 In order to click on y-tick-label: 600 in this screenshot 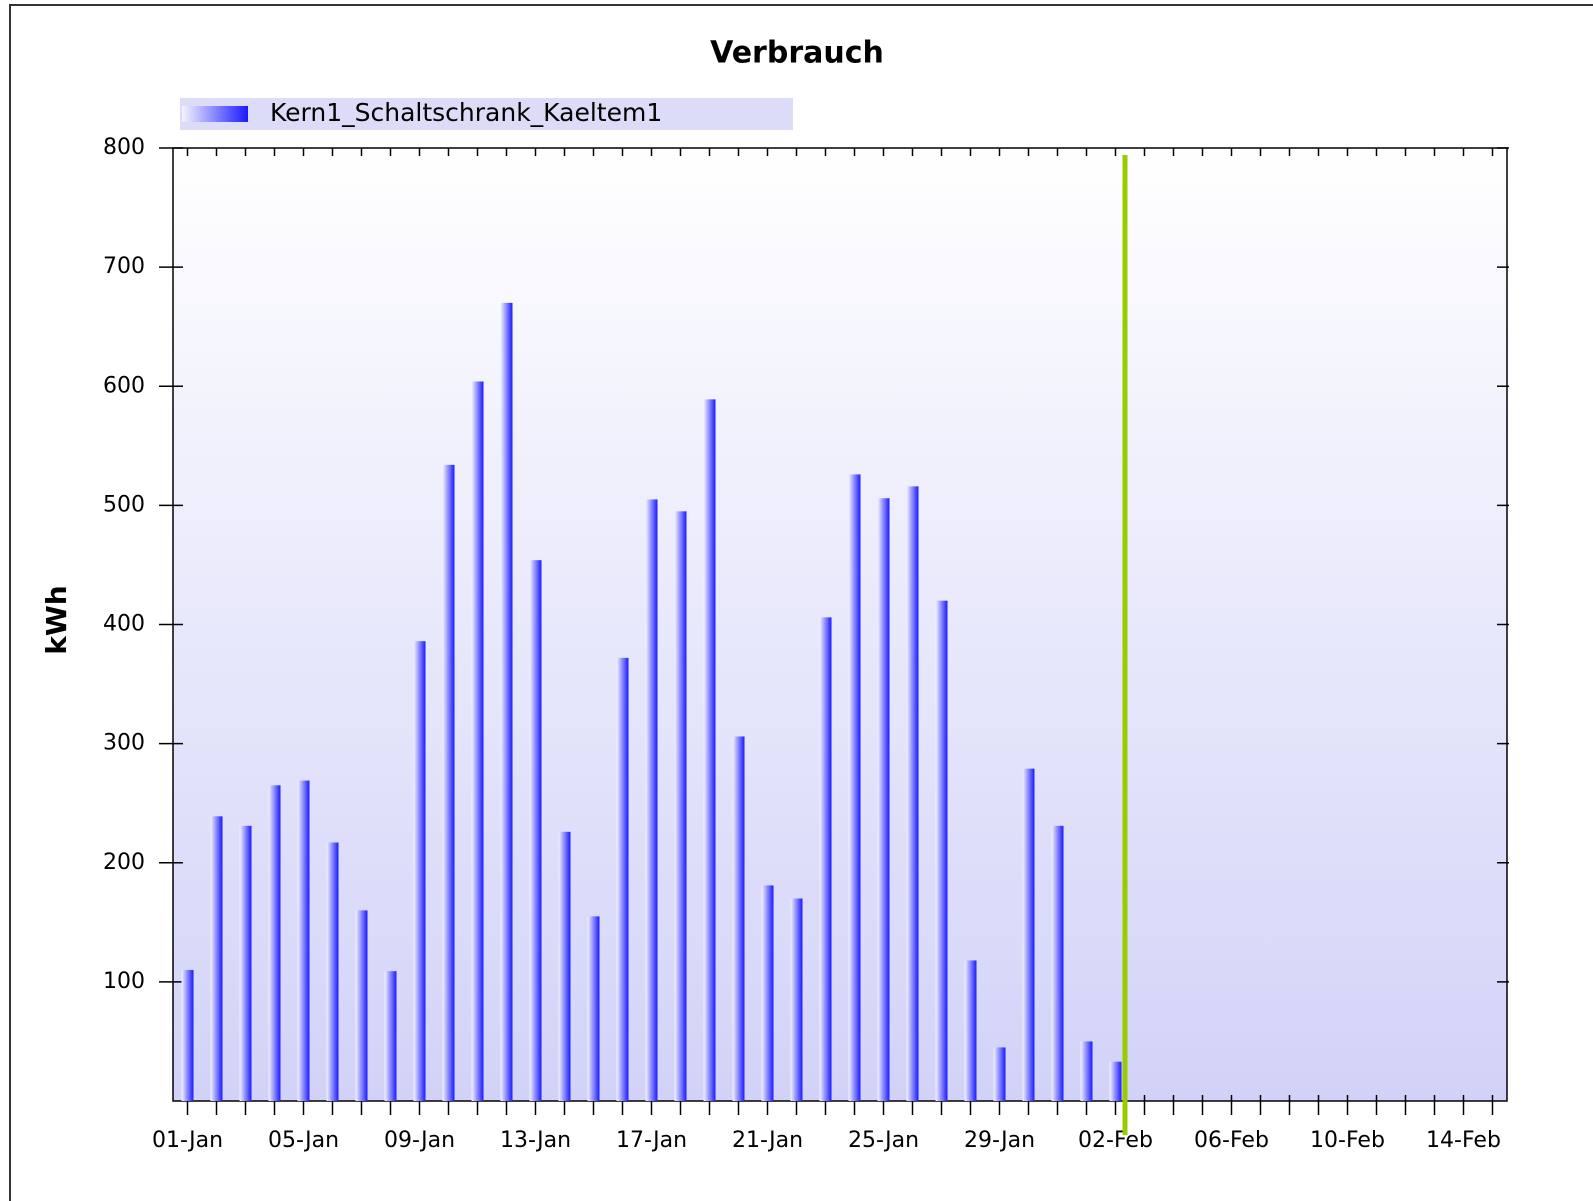, I will do `click(124, 385)`.